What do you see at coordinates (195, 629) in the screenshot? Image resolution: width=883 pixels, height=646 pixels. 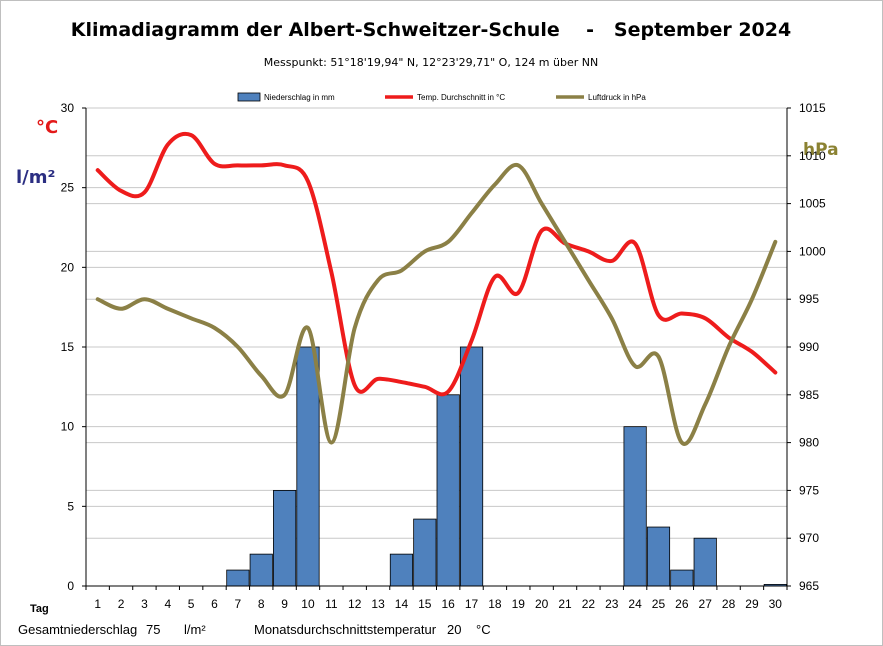 I see `total-rain-unit: l/m²` at bounding box center [195, 629].